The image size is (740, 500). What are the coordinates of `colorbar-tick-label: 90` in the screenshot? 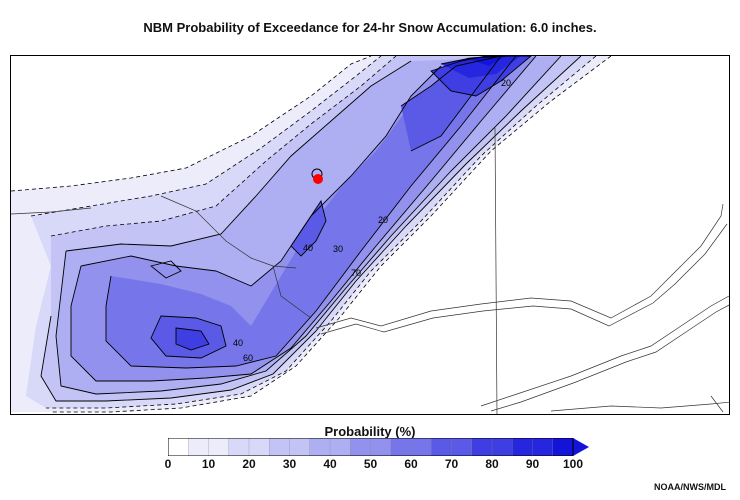 It's located at (532, 464).